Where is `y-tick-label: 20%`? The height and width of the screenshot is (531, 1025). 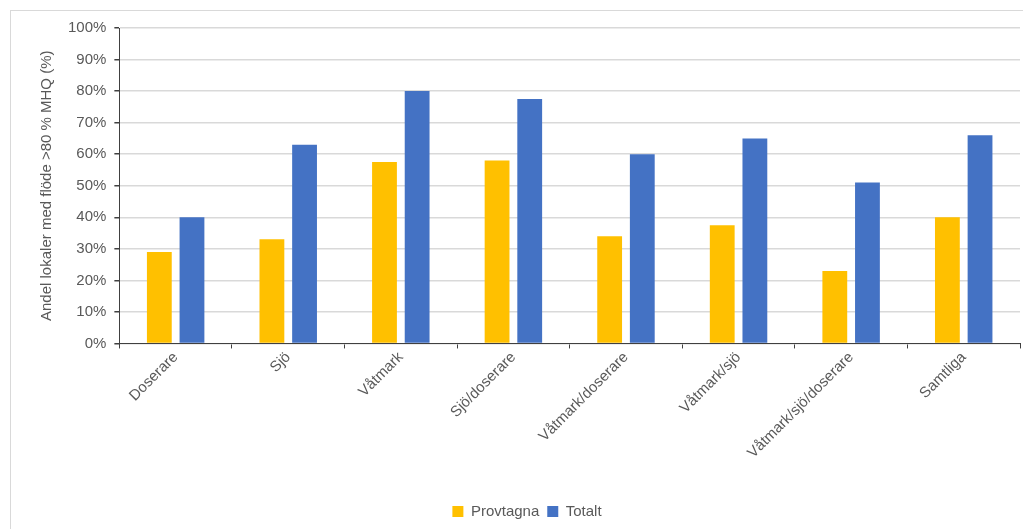
y-tick-label: 20% is located at coordinates (91, 279).